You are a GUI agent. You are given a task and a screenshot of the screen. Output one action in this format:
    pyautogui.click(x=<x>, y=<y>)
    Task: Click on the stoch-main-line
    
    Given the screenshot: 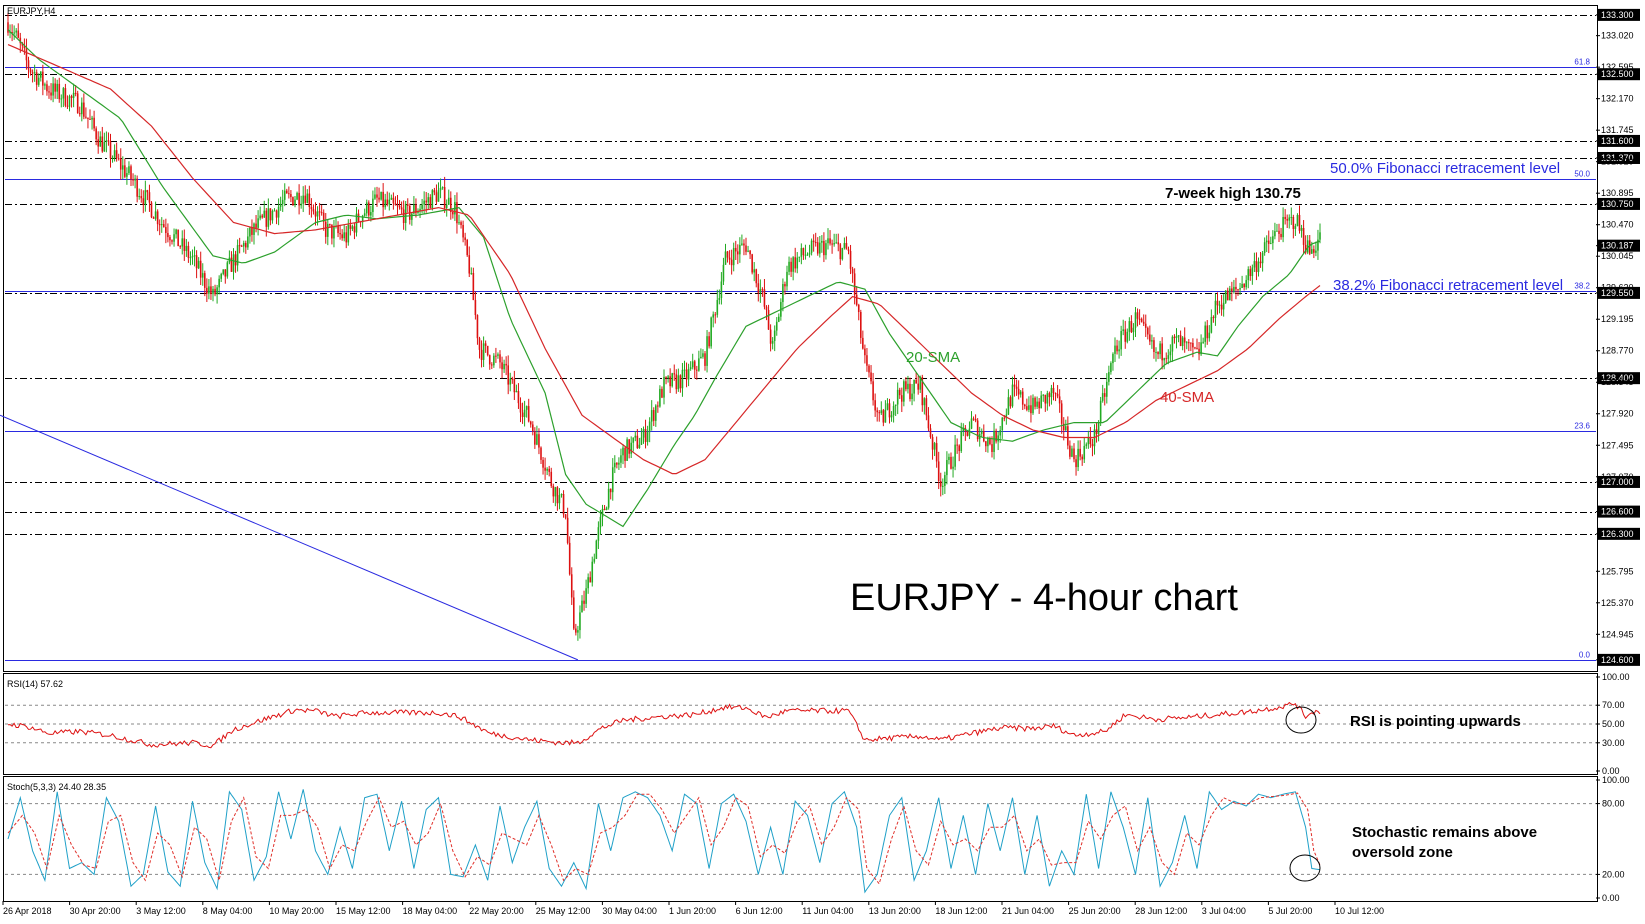 What is the action you would take?
    pyautogui.click(x=664, y=841)
    